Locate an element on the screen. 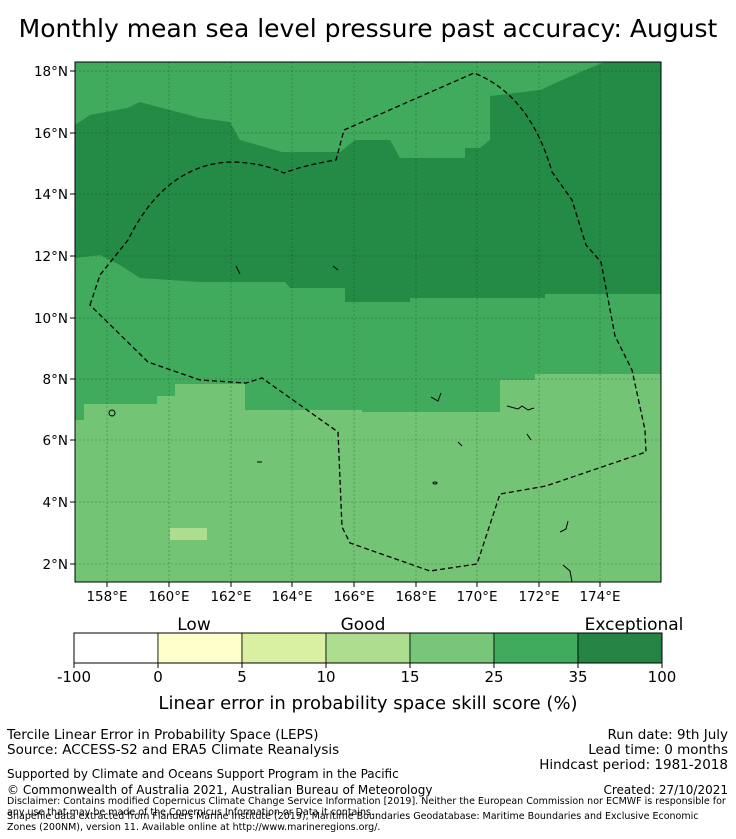  lon-tick-label: 166°E is located at coordinates (353, 597).